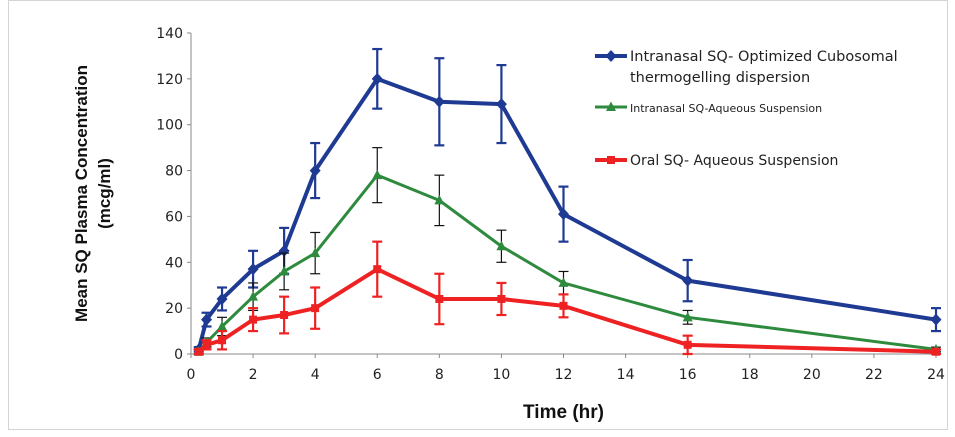 The width and height of the screenshot is (955, 437). Describe the element at coordinates (173, 194) in the screenshot. I see `y-tick-labels: 0 20 40 60 80 100 120 140` at that location.